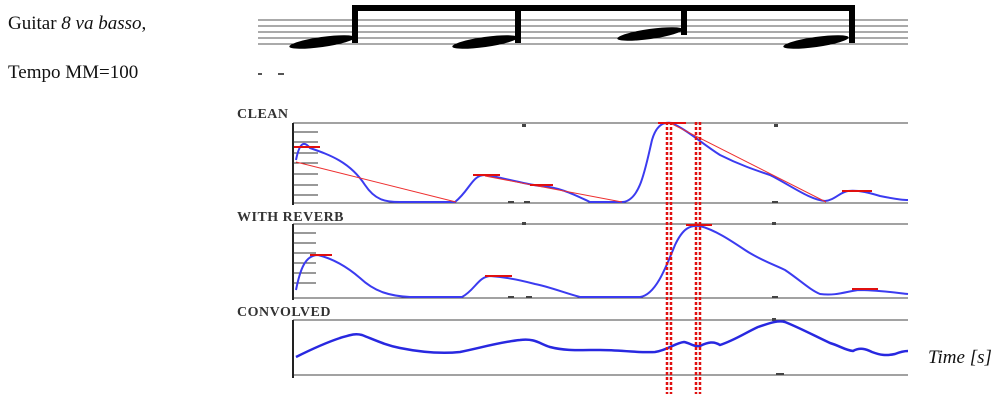  Describe the element at coordinates (960, 357) in the screenshot. I see `time-axis-label: Time [s]` at that location.